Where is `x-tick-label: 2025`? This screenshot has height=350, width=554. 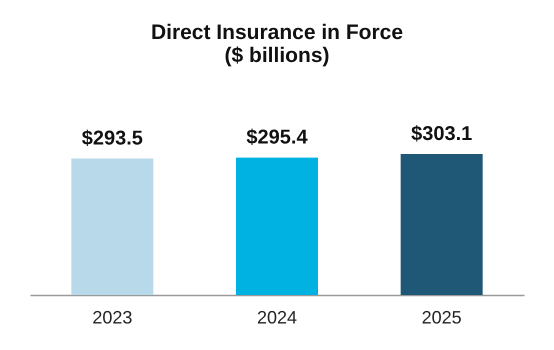 x-tick-label: 2025 is located at coordinates (442, 318).